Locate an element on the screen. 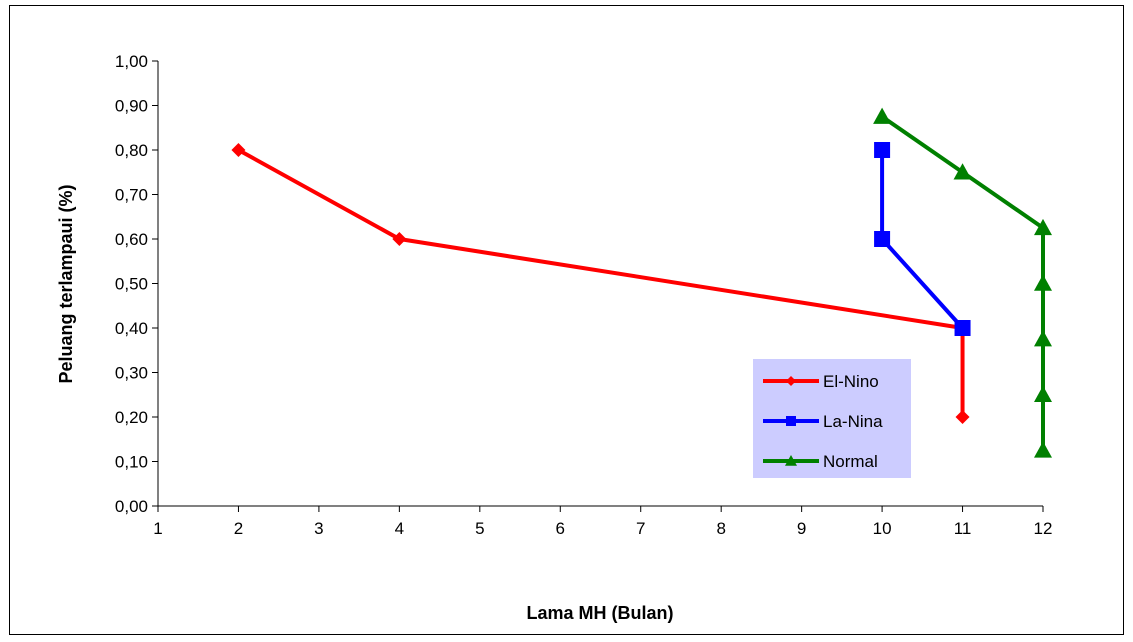  y-axis-title: Peluang terlampaui (%) is located at coordinates (66, 283).